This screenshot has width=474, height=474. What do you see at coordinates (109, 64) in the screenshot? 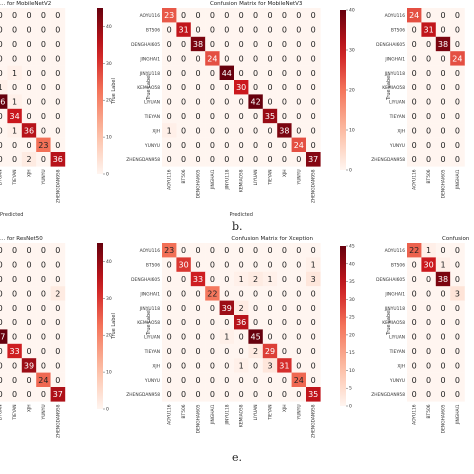
I see `colorbar-tick-label: 30` at bounding box center [109, 64].